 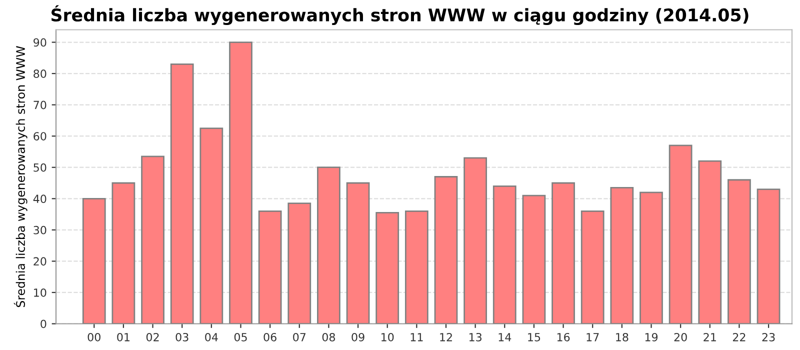 What do you see at coordinates (21, 177) in the screenshot?
I see `y-axis-title: Średnia liczba wygenerowanych stron WWW` at bounding box center [21, 177].